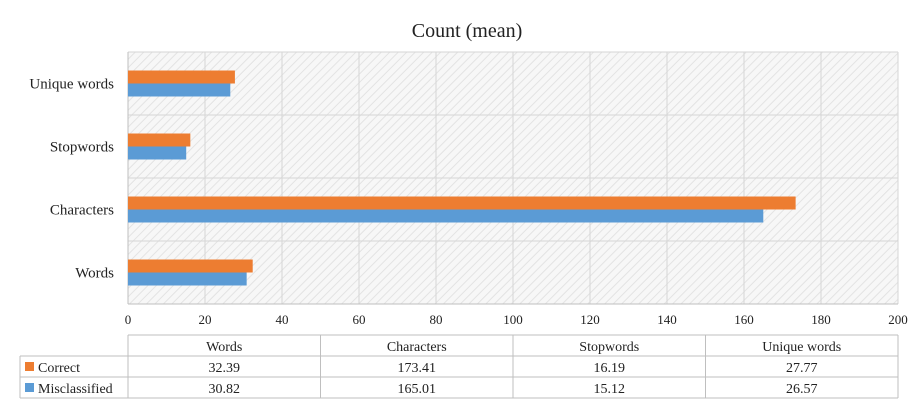 The image size is (909, 404). I want to click on table-cell: 27.77, so click(802, 368).